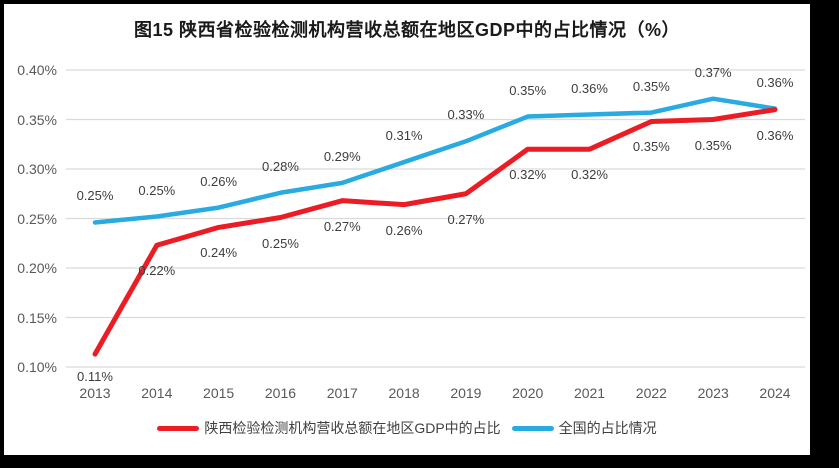  Describe the element at coordinates (219, 181) in the screenshot. I see `national-data-label: 0.26%` at that location.